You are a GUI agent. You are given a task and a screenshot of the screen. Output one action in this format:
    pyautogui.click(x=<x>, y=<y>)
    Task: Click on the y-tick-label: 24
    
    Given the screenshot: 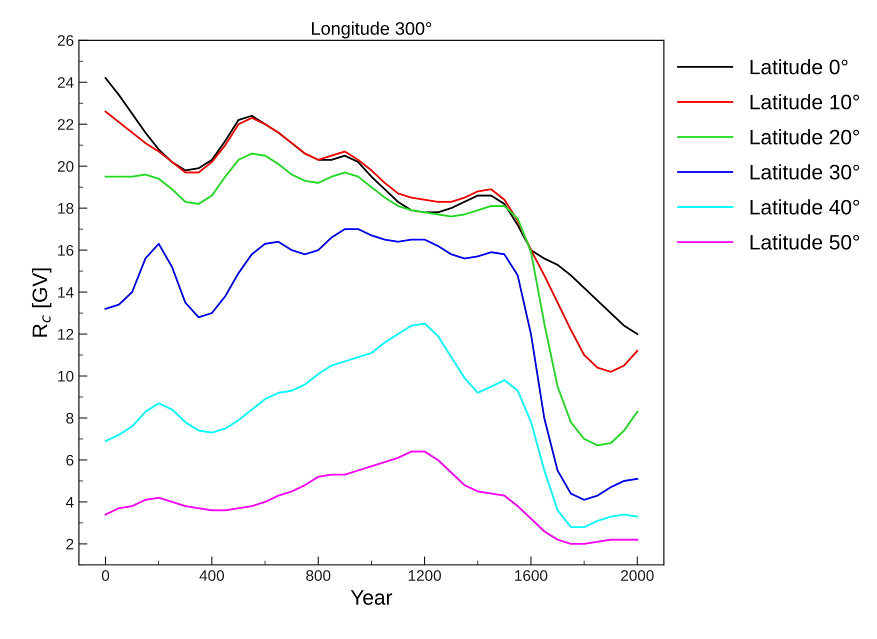 What is the action you would take?
    pyautogui.click(x=66, y=82)
    